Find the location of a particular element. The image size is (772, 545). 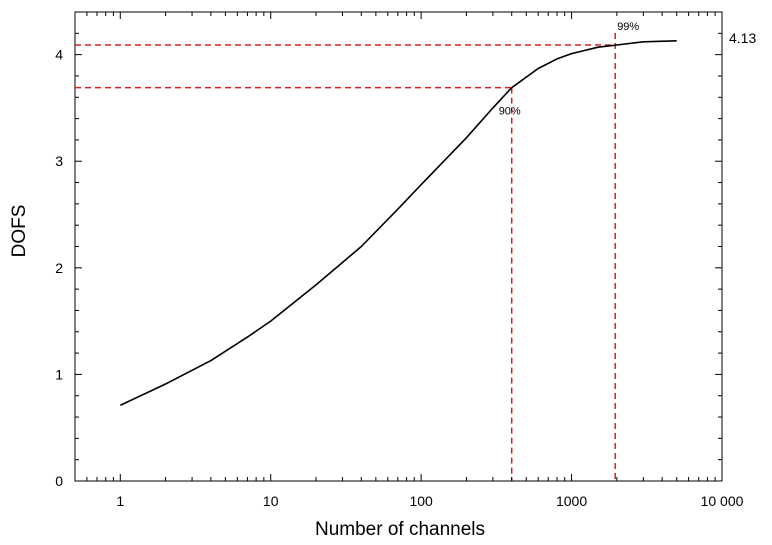

x-tick-label: 10 000 is located at coordinates (722, 501).